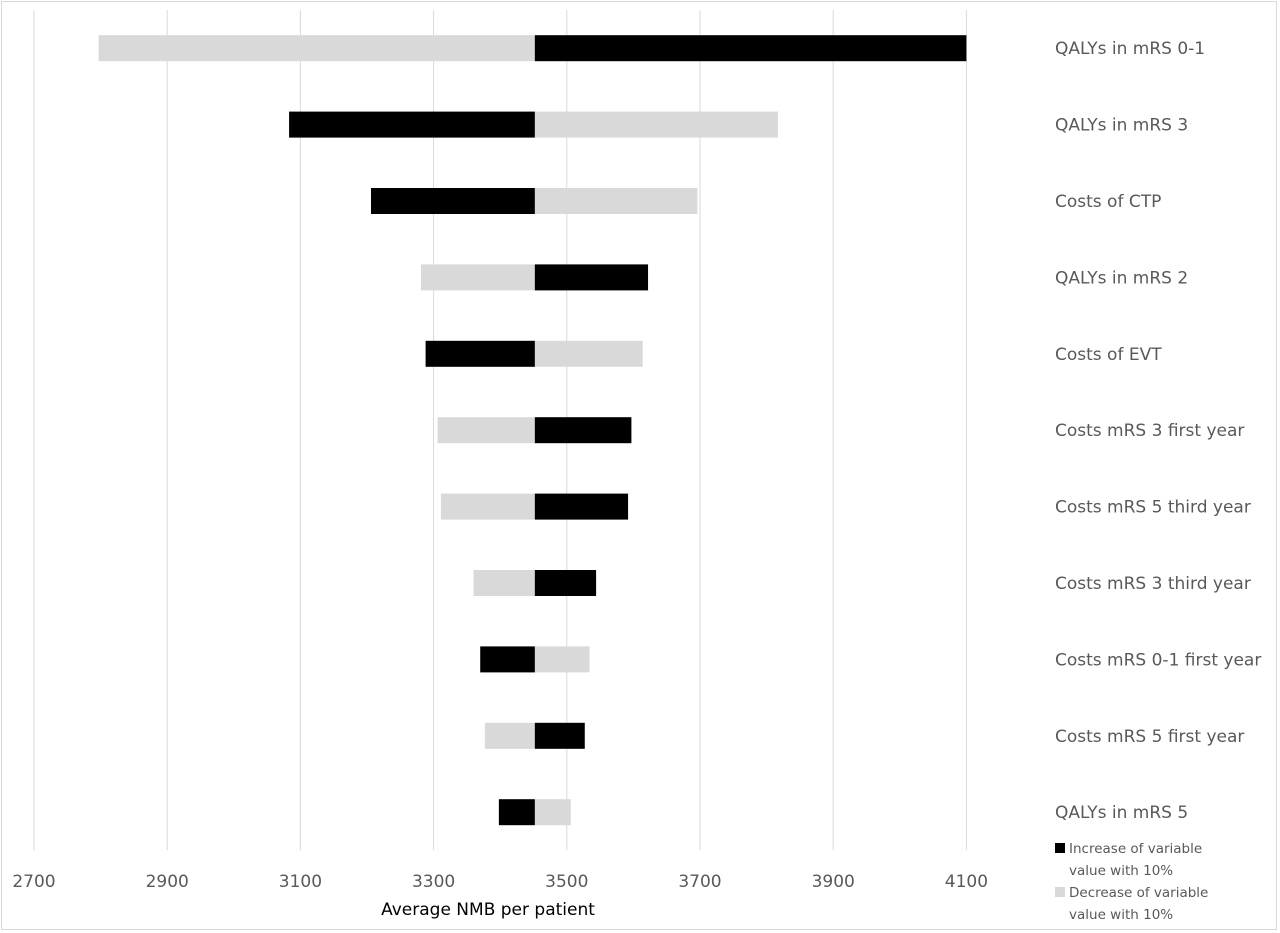  What do you see at coordinates (1158, 660) in the screenshot?
I see `category-label: Costs mRS 0-1 first year` at bounding box center [1158, 660].